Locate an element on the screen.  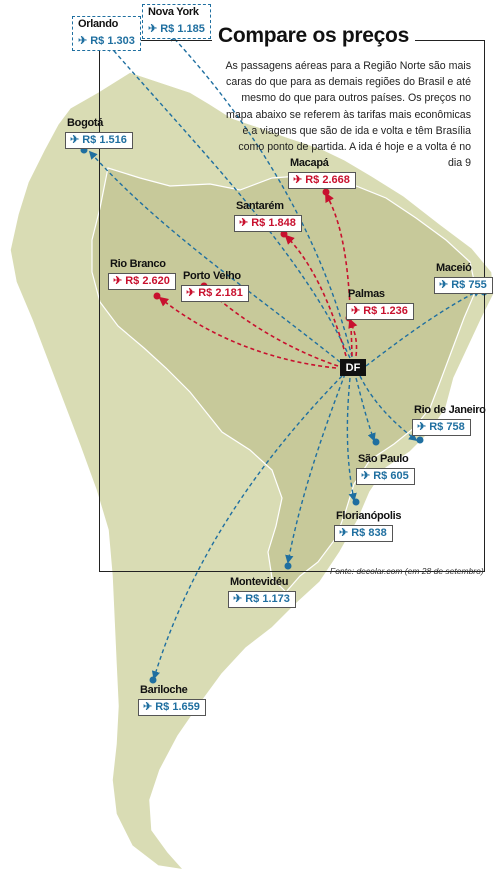
route-nova-york is located at coordinates (260, 195).